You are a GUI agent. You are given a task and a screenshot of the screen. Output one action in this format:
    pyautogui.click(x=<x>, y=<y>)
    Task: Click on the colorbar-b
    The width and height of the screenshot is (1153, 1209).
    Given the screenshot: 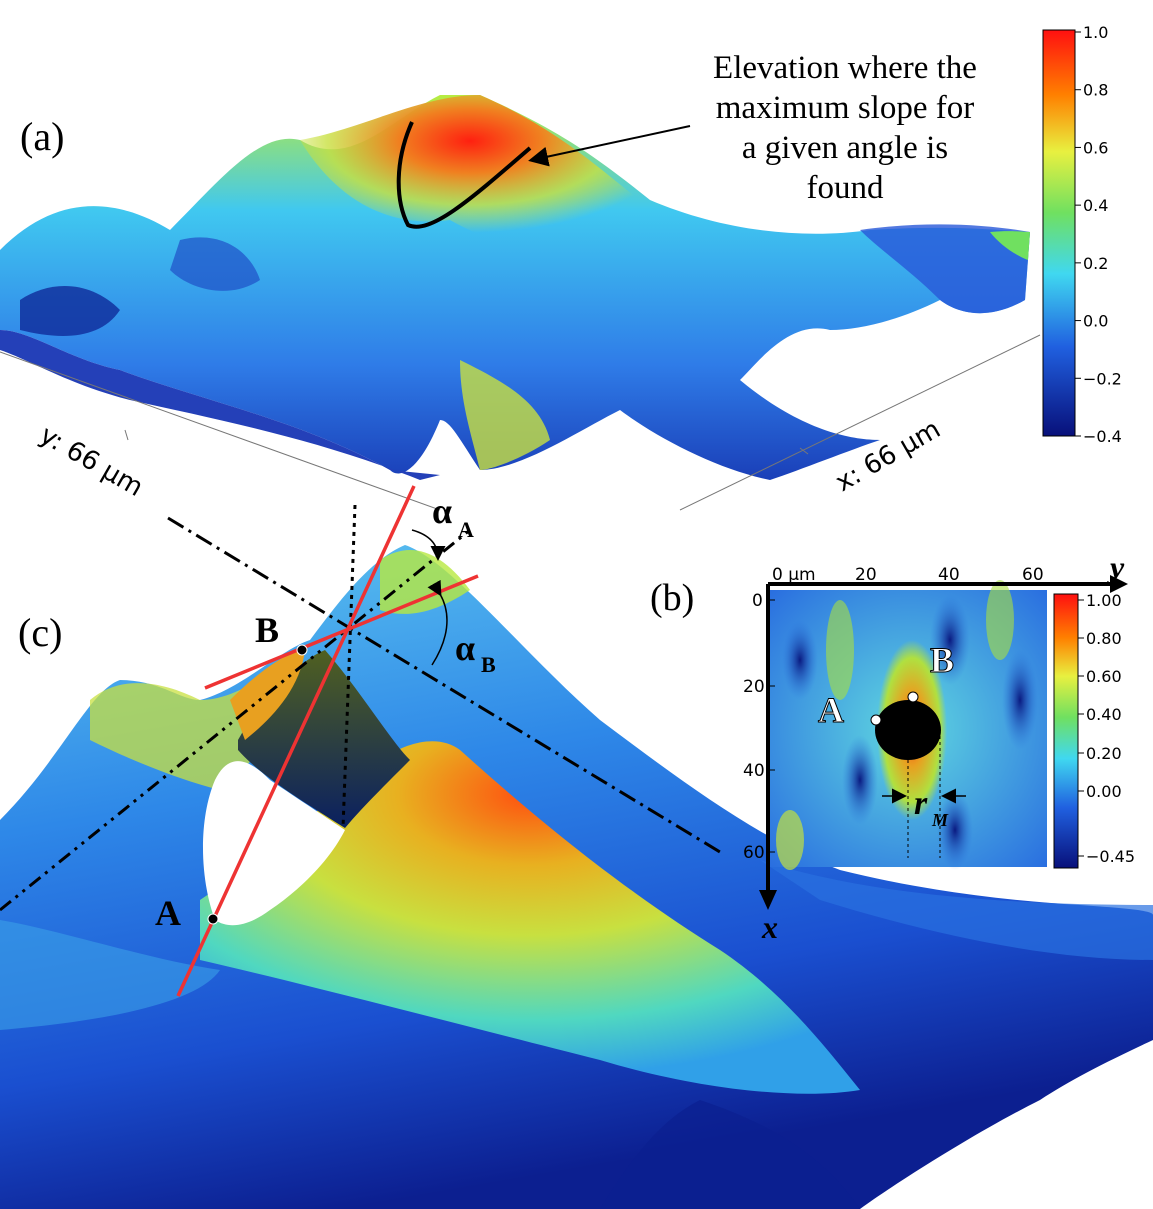 What is the action you would take?
    pyautogui.click(x=1066, y=731)
    